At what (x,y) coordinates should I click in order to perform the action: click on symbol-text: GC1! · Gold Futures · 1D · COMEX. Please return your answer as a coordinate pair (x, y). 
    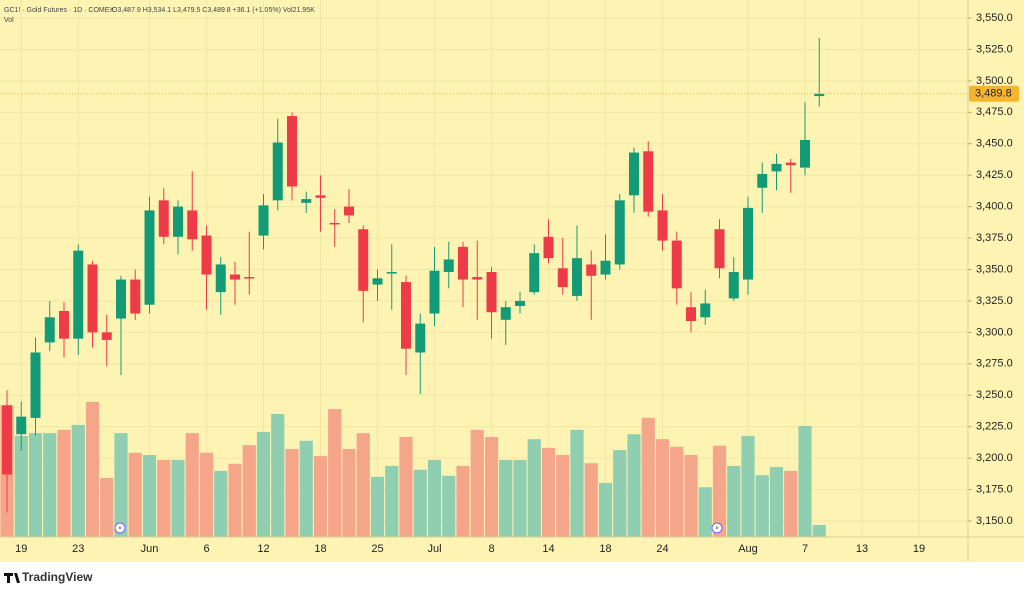
    Looking at the image, I should click on (59, 10).